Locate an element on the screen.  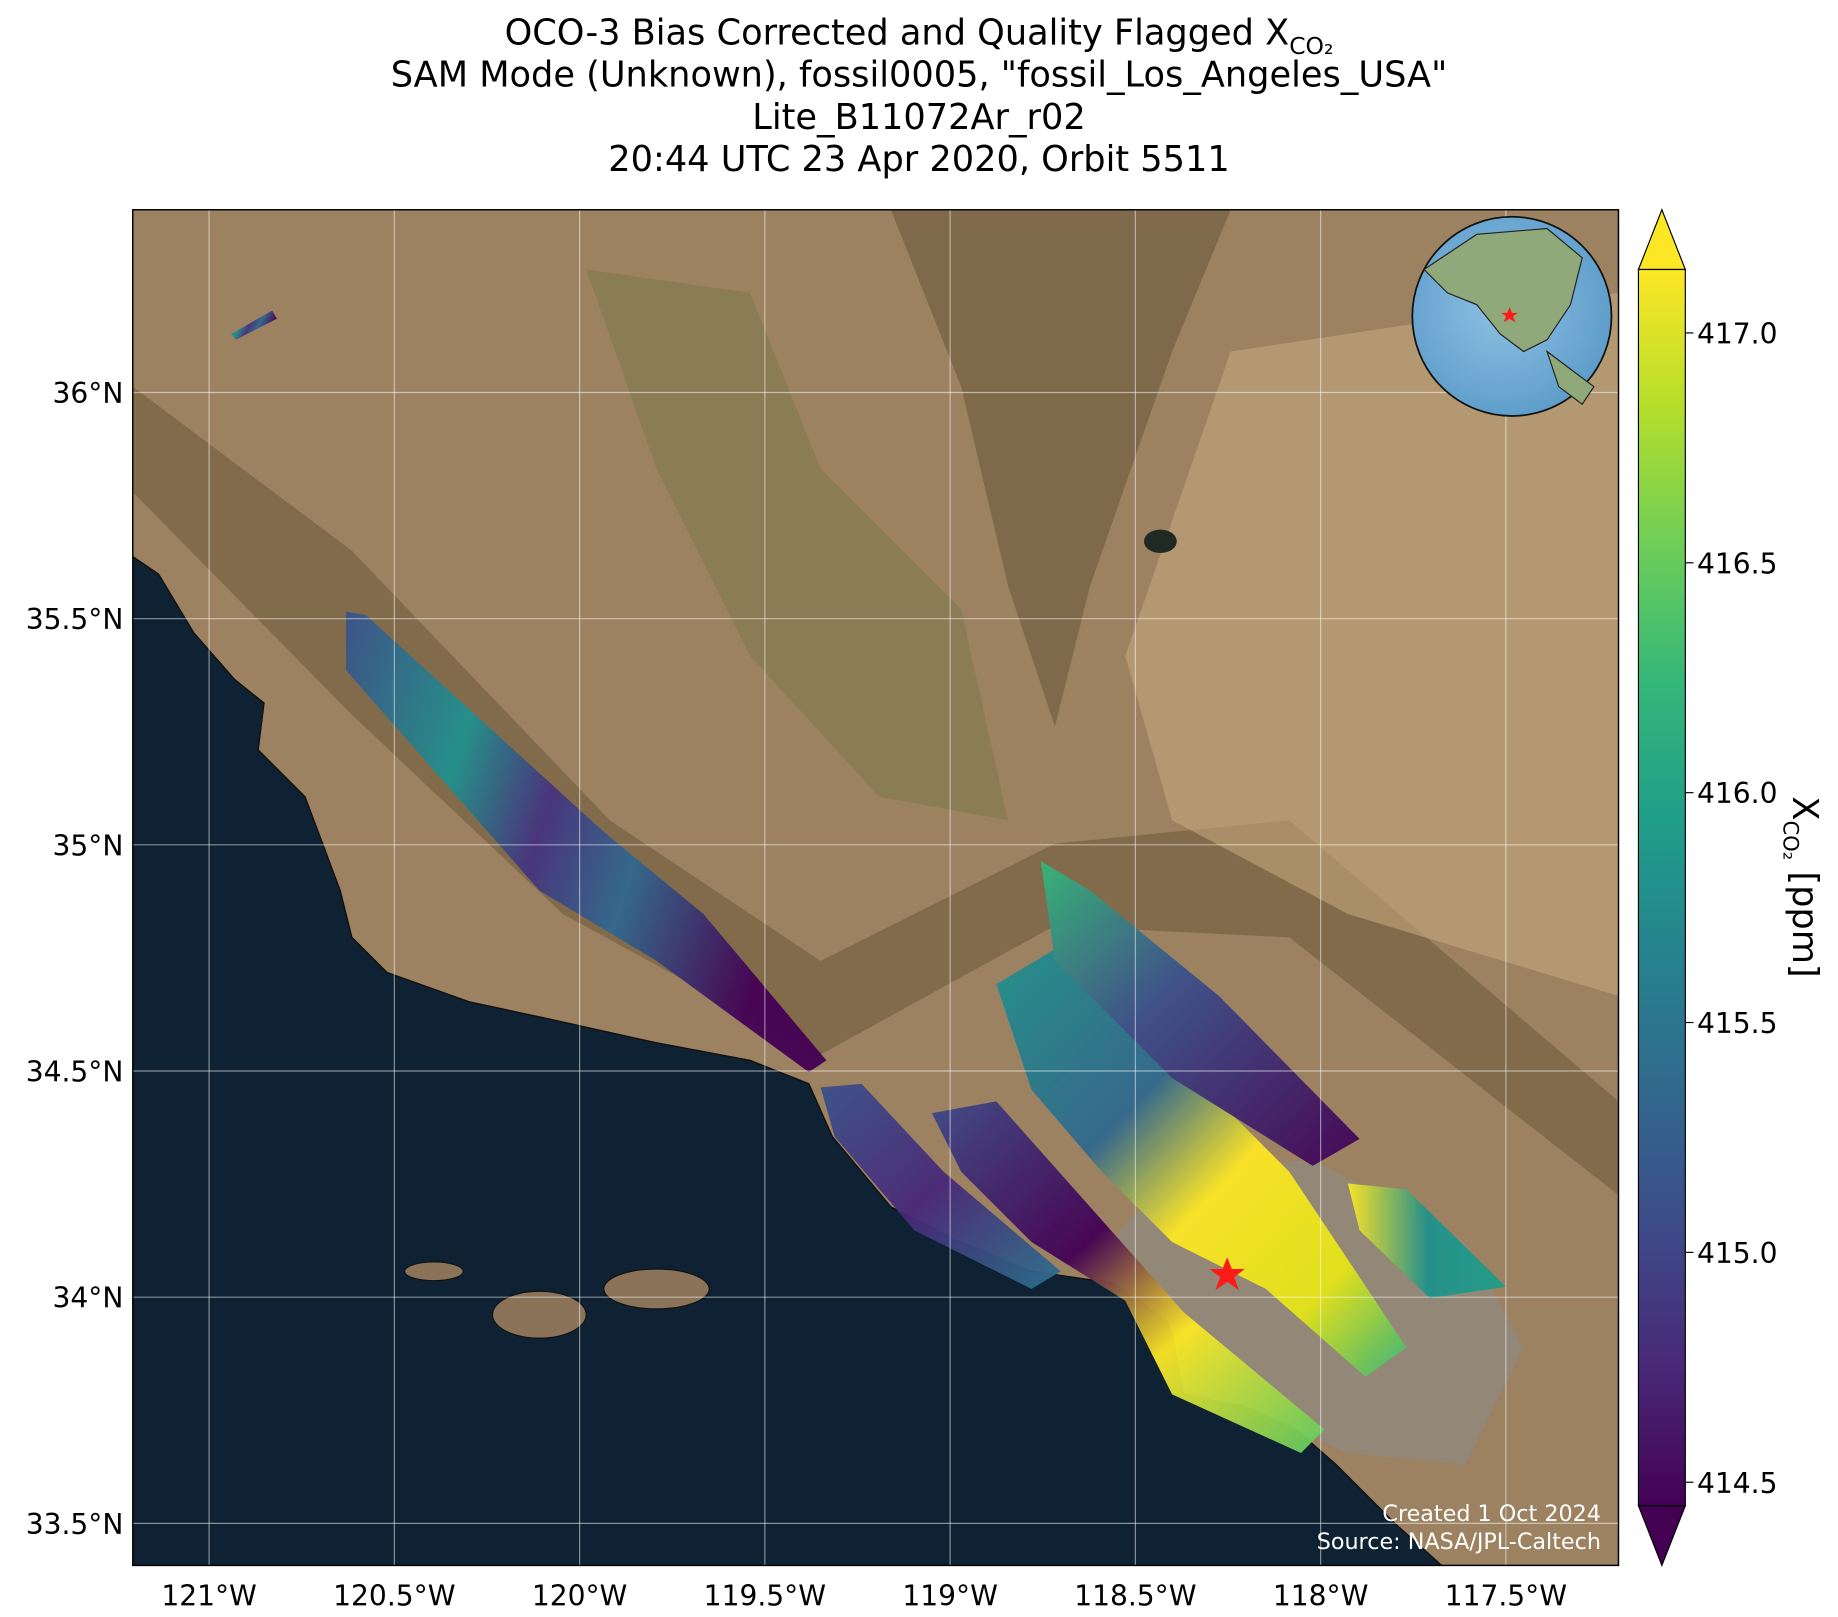
title-text: Lite_B11072Ar_r02 is located at coordinates (918, 117).